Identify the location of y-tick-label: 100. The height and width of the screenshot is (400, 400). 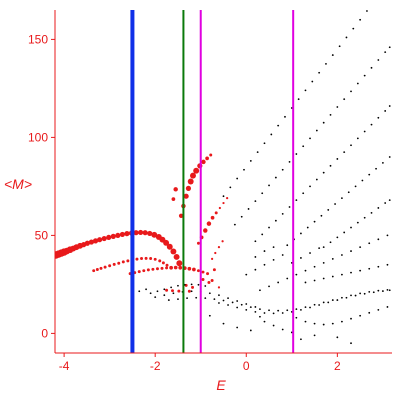
(38, 137).